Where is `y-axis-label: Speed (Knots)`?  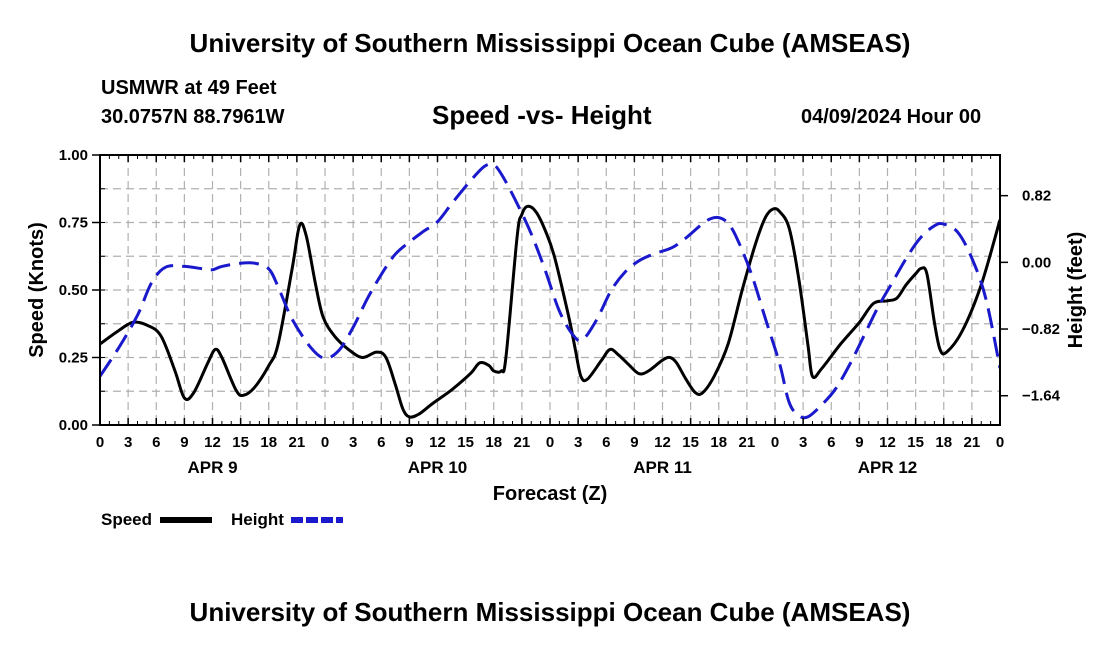
y-axis-label: Speed (Knots) is located at coordinates (37, 290).